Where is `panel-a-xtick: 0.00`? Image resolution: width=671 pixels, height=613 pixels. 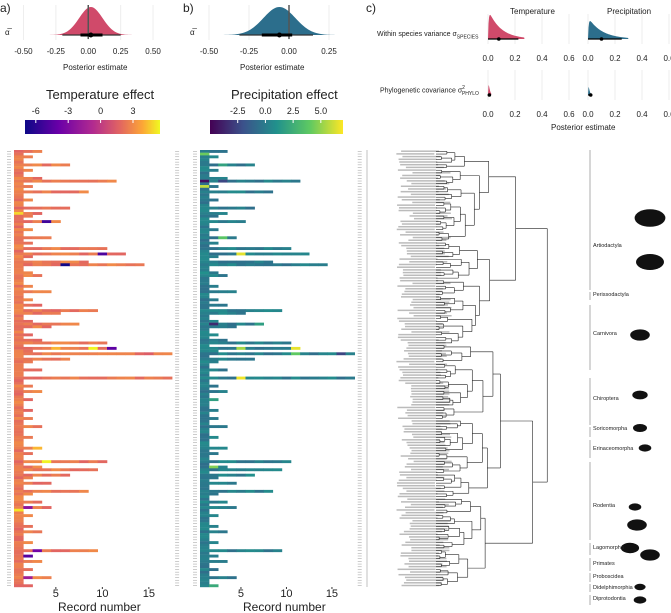 panel-a-xtick: 0.00 is located at coordinates (88, 51).